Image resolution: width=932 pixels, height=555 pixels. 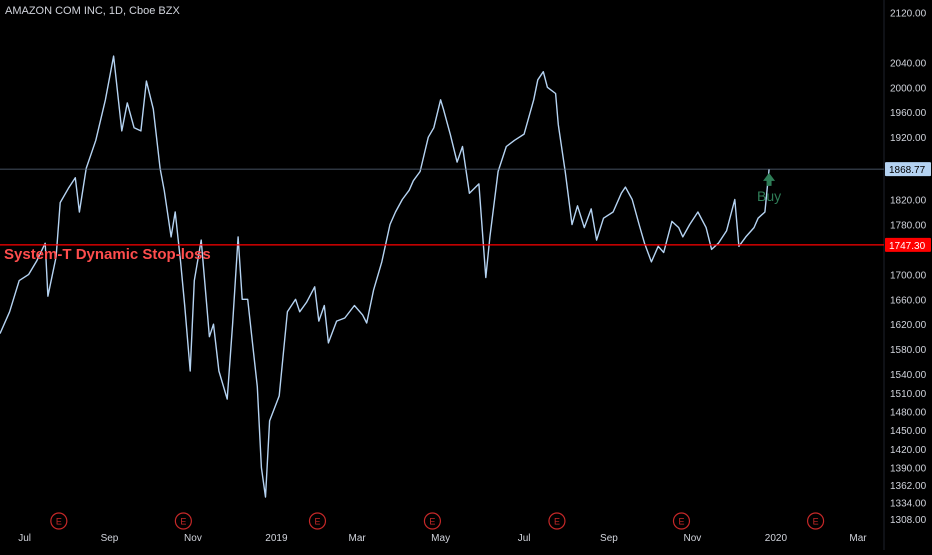 I want to click on x-tick-label: 2019, so click(x=276, y=538).